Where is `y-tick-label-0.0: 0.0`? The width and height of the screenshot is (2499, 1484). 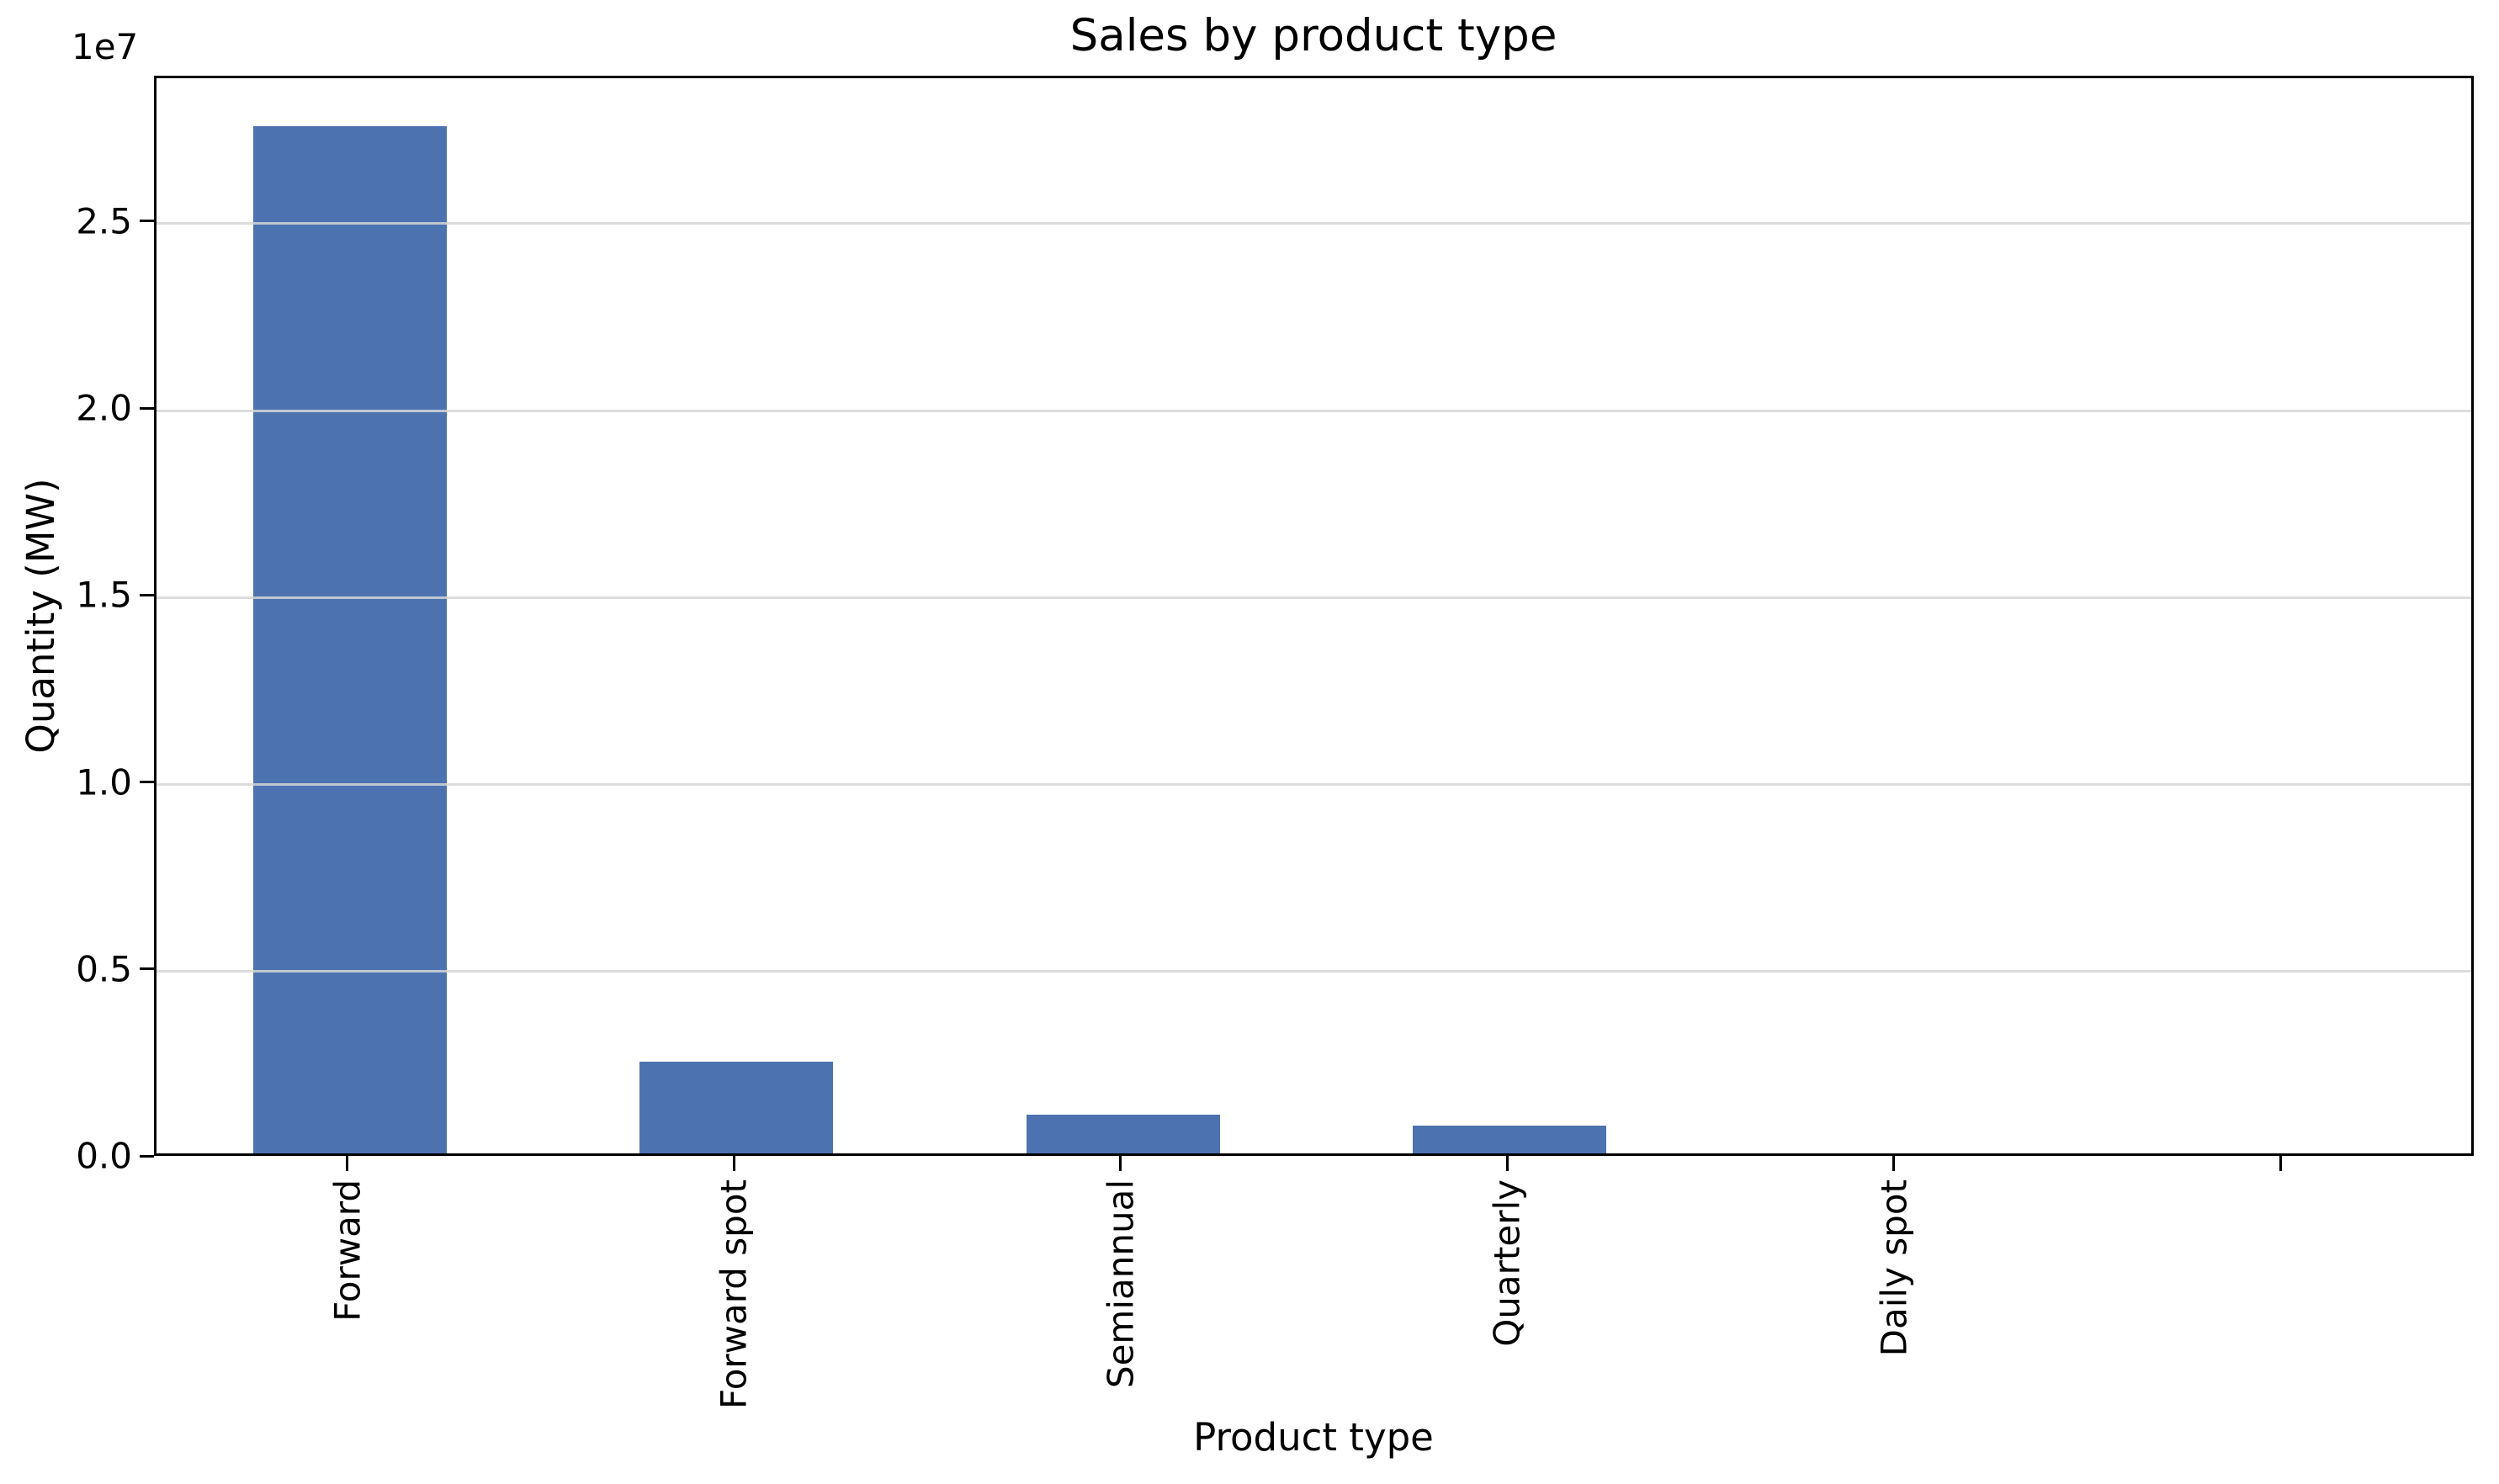
y-tick-label-0.0: 0.0 is located at coordinates (104, 1156).